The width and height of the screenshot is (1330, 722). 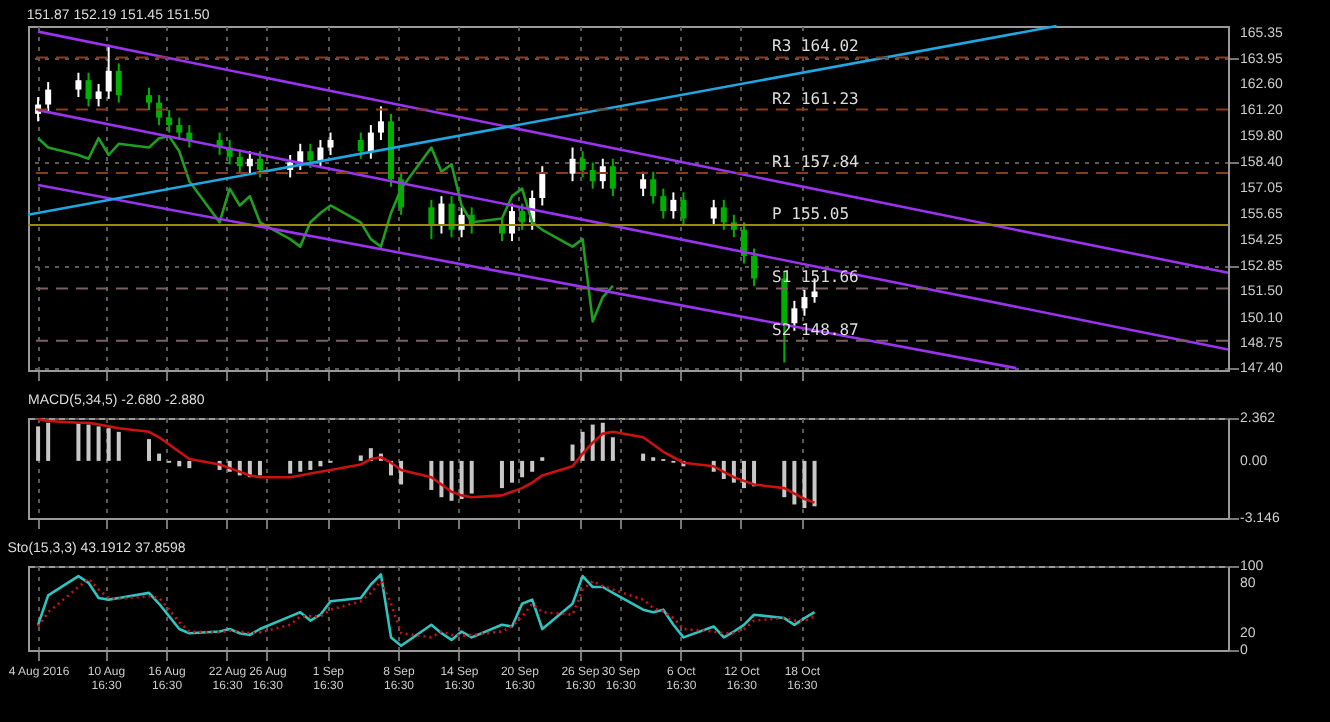 I want to click on ref-line-label: R3 164.02, so click(x=816, y=46).